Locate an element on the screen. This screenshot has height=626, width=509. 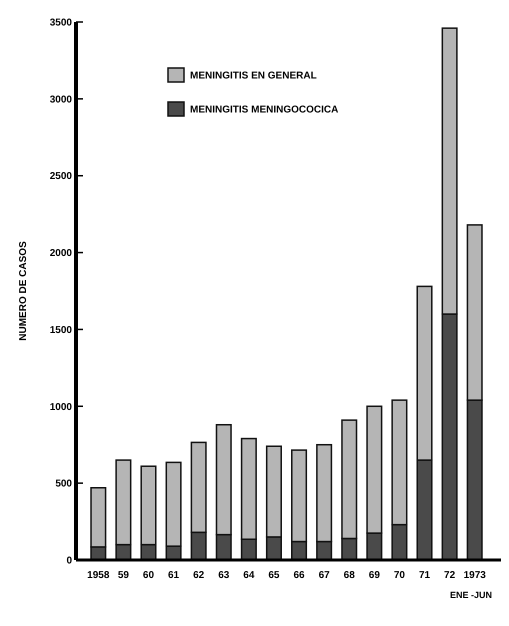
legend-label: MENINGITIS MENINGOCOCICA is located at coordinates (264, 110).